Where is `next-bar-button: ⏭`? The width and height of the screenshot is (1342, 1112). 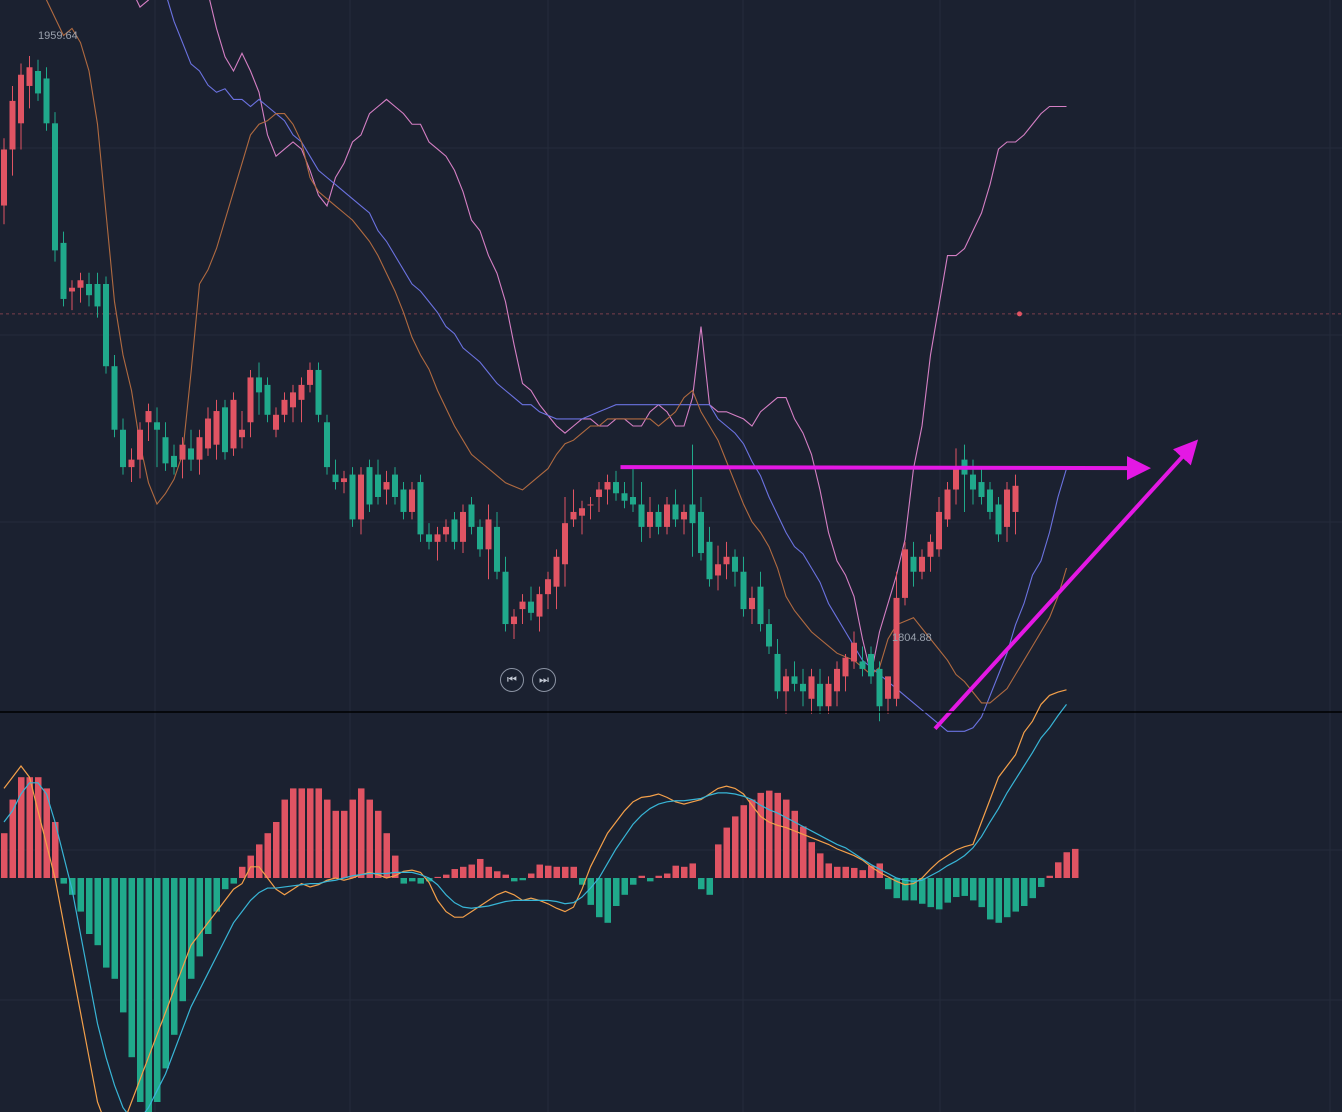 next-bar-button: ⏭ is located at coordinates (544, 680).